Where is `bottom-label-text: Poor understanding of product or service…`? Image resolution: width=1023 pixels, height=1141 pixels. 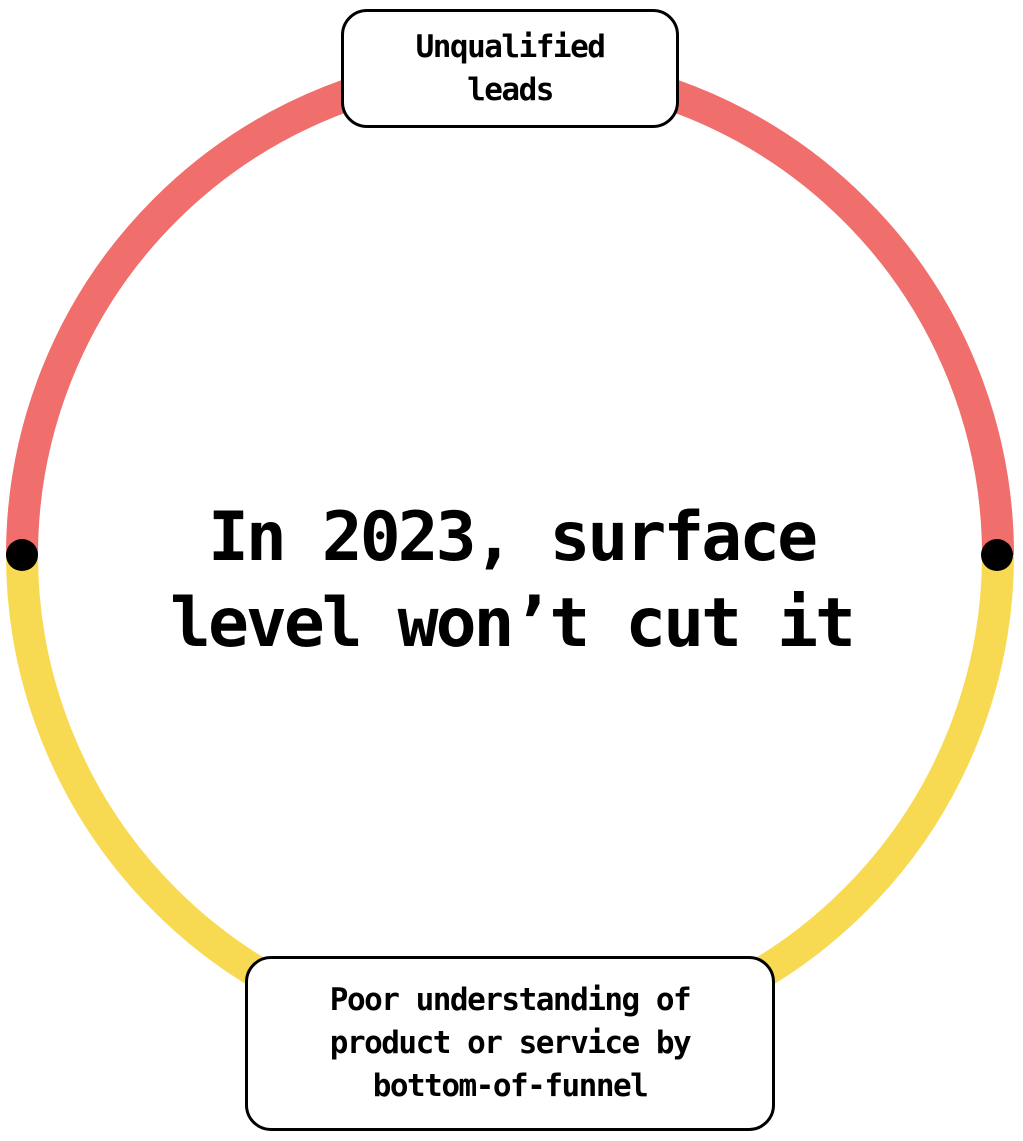
bottom-label-text: Poor understanding of product or service… is located at coordinates (510, 1043).